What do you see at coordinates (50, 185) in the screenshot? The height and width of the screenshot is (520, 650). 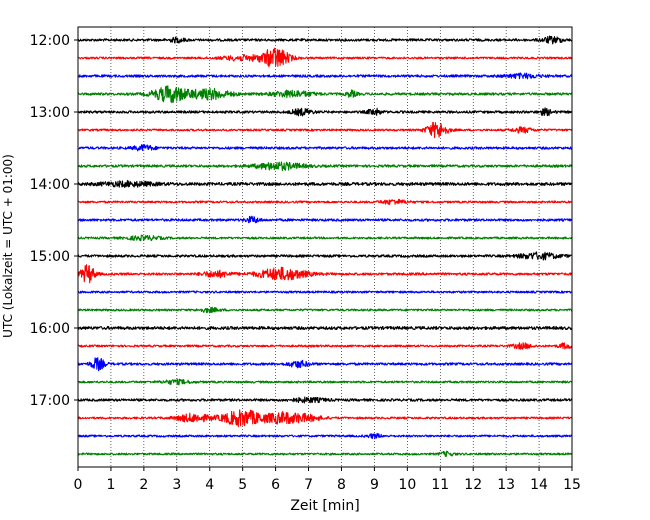 I see `y-tick-label-1400: 14:00` at bounding box center [50, 185].